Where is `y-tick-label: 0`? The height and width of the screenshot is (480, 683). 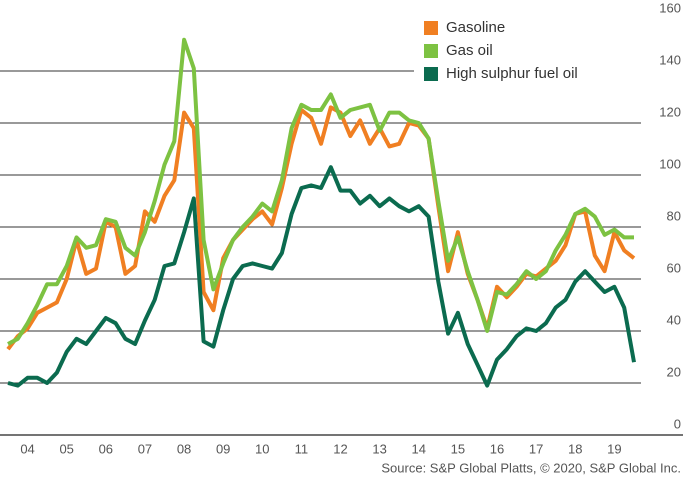
y-tick-label: 0 is located at coordinates (677, 423).